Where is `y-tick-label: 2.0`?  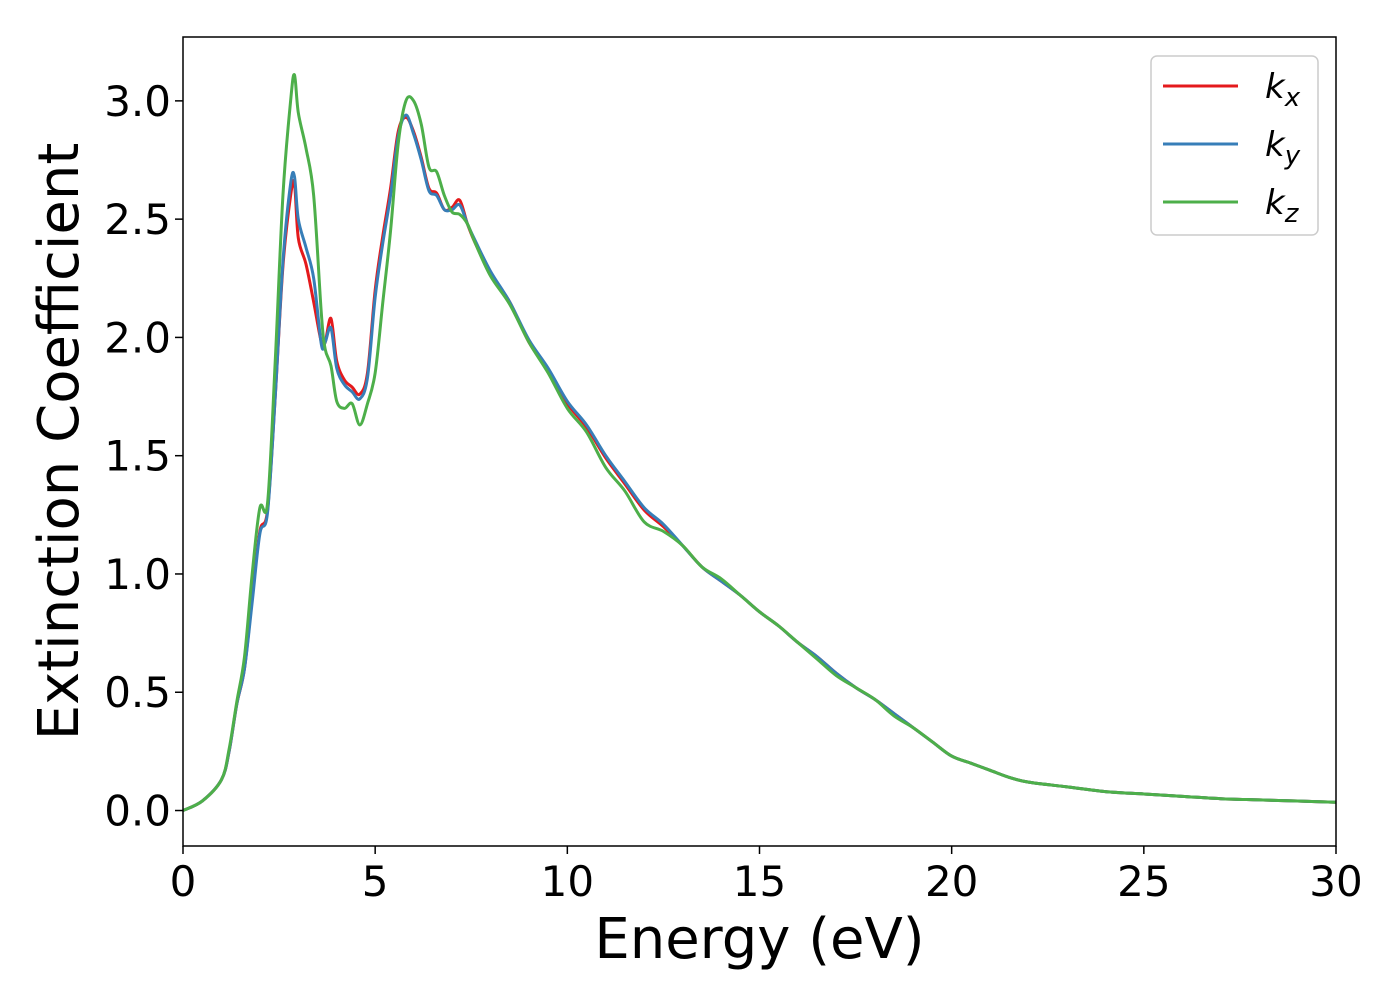 y-tick-label: 2.0 is located at coordinates (137, 337).